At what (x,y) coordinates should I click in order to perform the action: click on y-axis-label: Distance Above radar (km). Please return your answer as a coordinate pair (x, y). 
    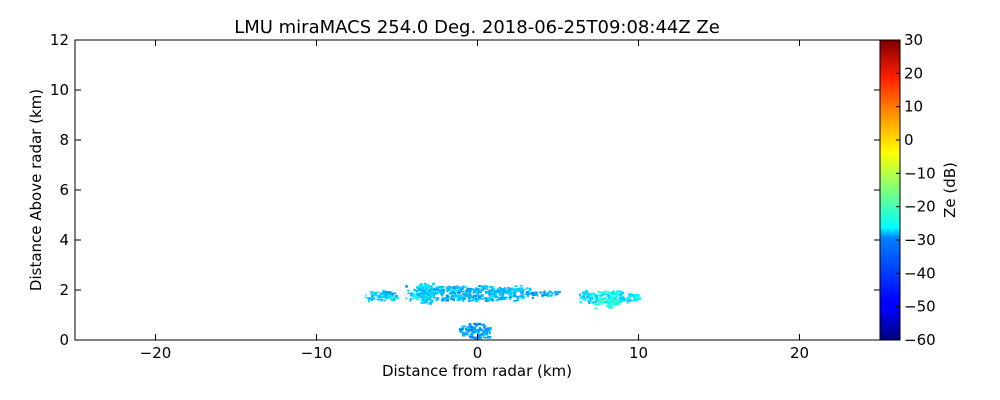
    Looking at the image, I should click on (36, 190).